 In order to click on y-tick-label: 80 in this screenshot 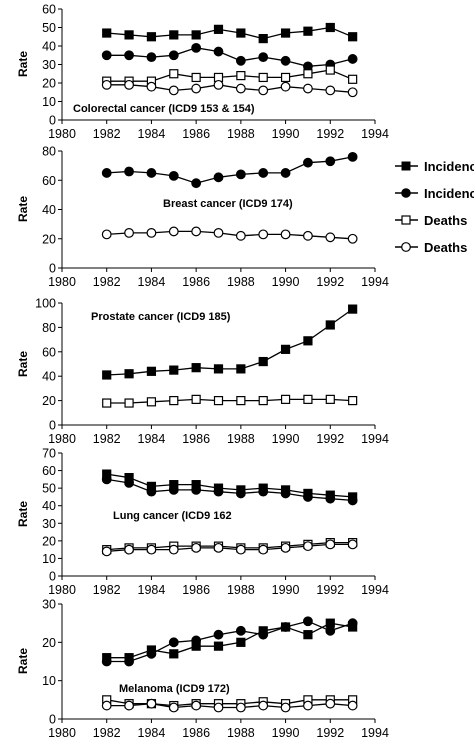, I will do `click(49, 328)`.